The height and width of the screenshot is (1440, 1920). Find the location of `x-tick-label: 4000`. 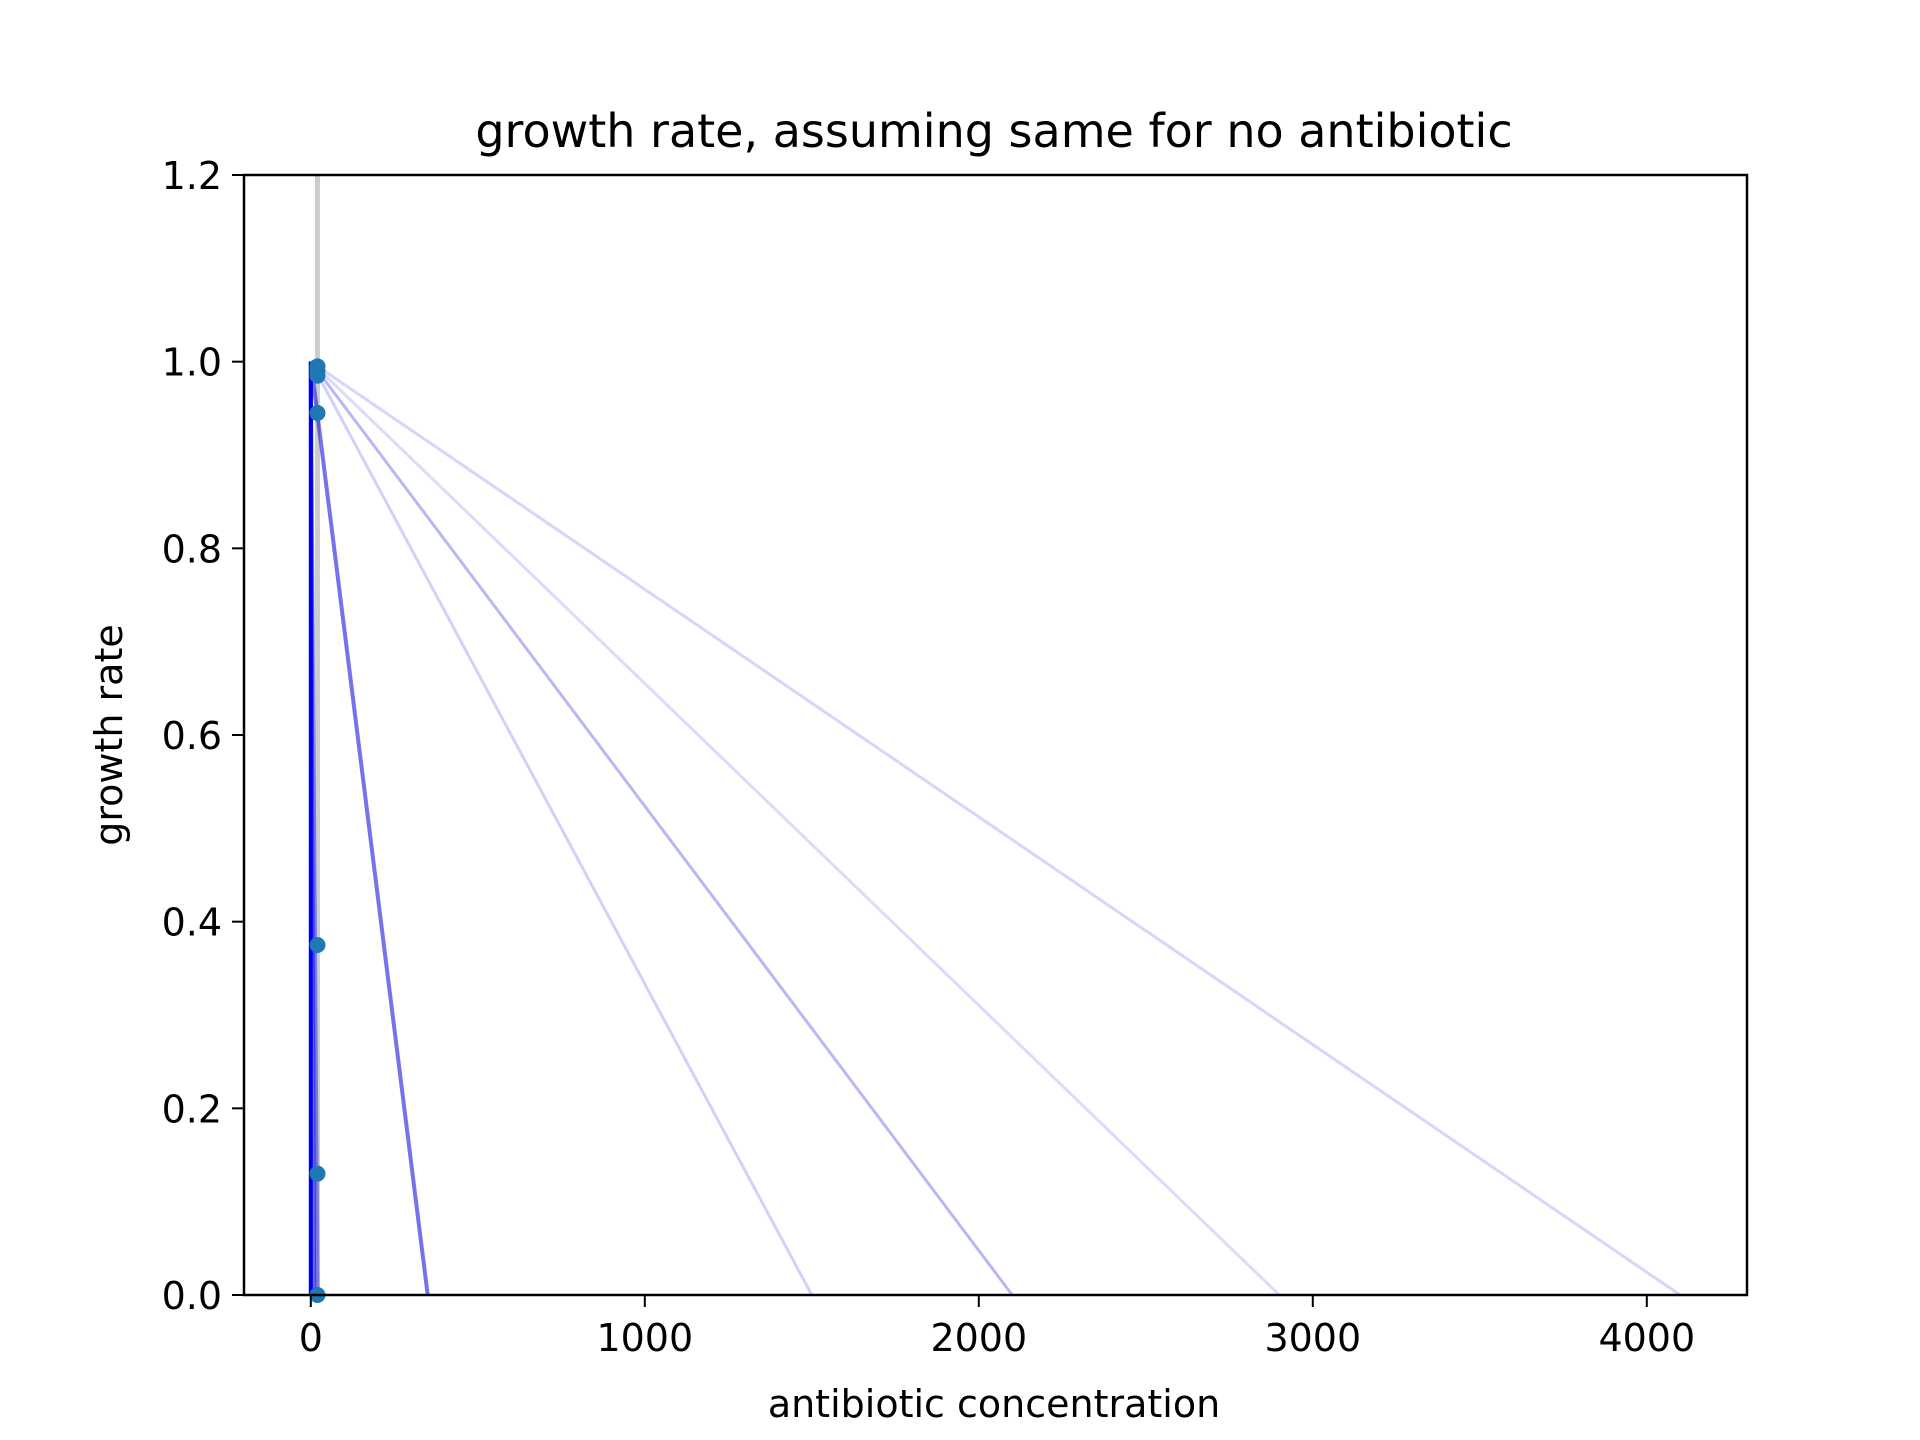

x-tick-label: 4000 is located at coordinates (1646, 1338).